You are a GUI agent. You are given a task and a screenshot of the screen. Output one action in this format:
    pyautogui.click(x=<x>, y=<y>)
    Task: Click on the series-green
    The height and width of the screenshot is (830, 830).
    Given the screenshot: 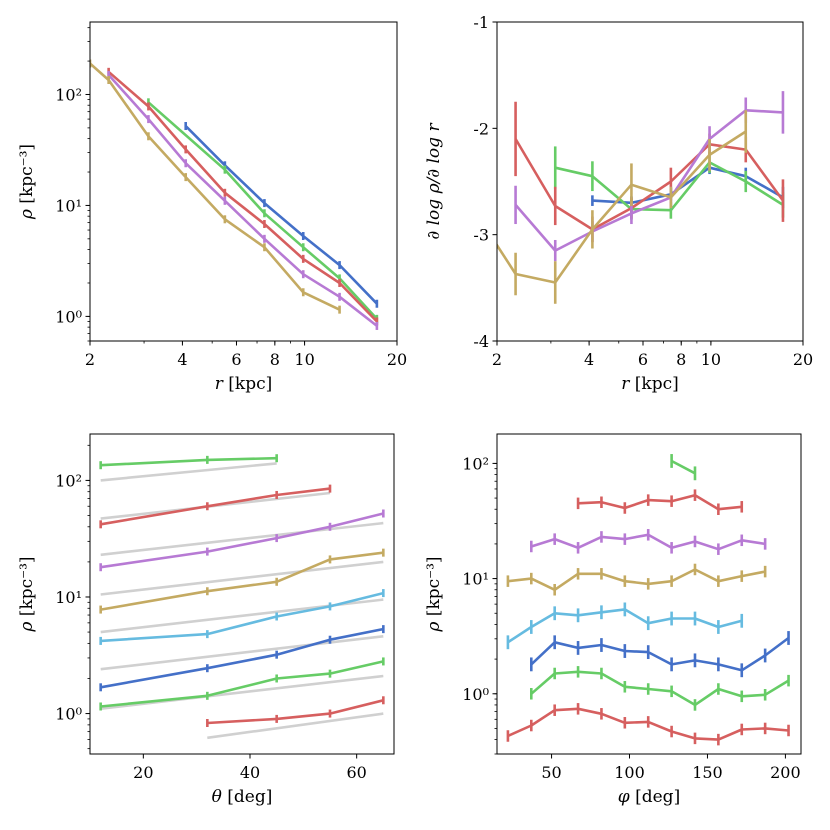 What is the action you would take?
    pyautogui.click(x=263, y=210)
    